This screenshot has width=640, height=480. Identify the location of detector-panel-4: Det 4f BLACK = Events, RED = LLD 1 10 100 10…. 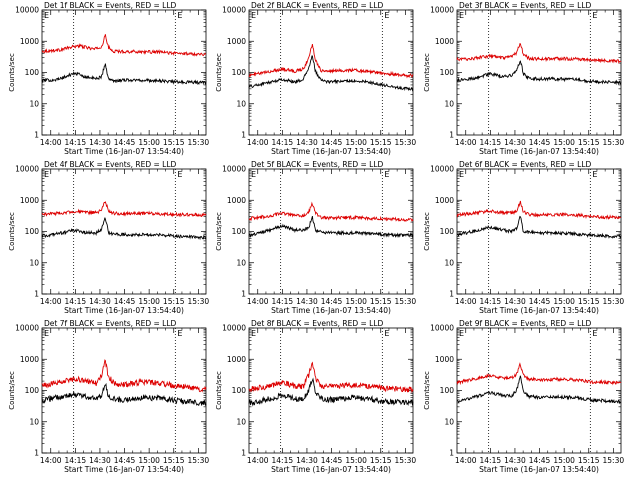
(108, 237).